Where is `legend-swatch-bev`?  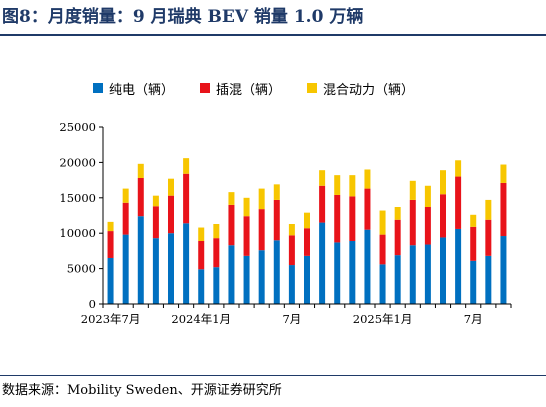 legend-swatch-bev is located at coordinates (98, 88).